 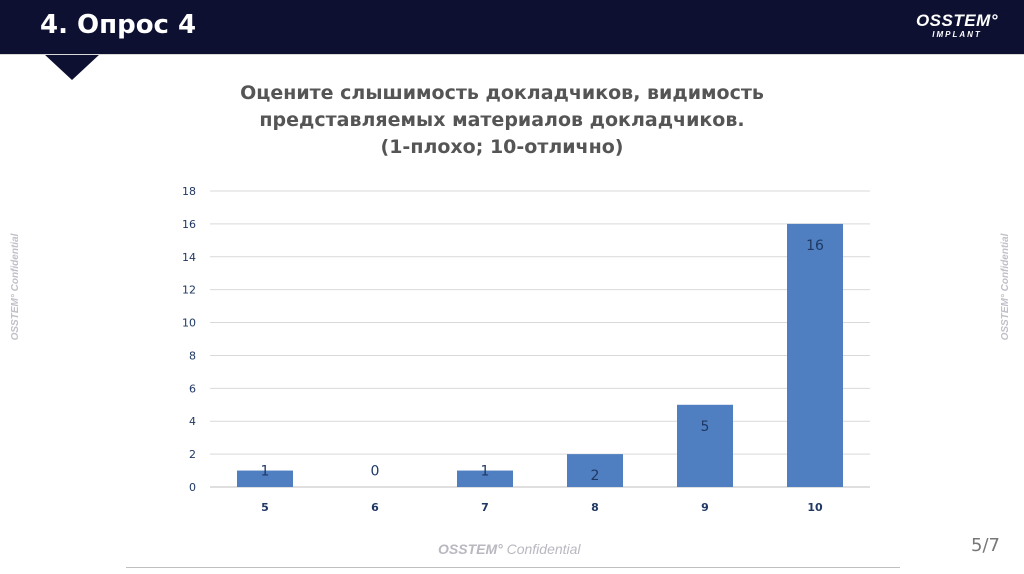 What do you see at coordinates (189, 191) in the screenshot?
I see `y-tick-label: 18` at bounding box center [189, 191].